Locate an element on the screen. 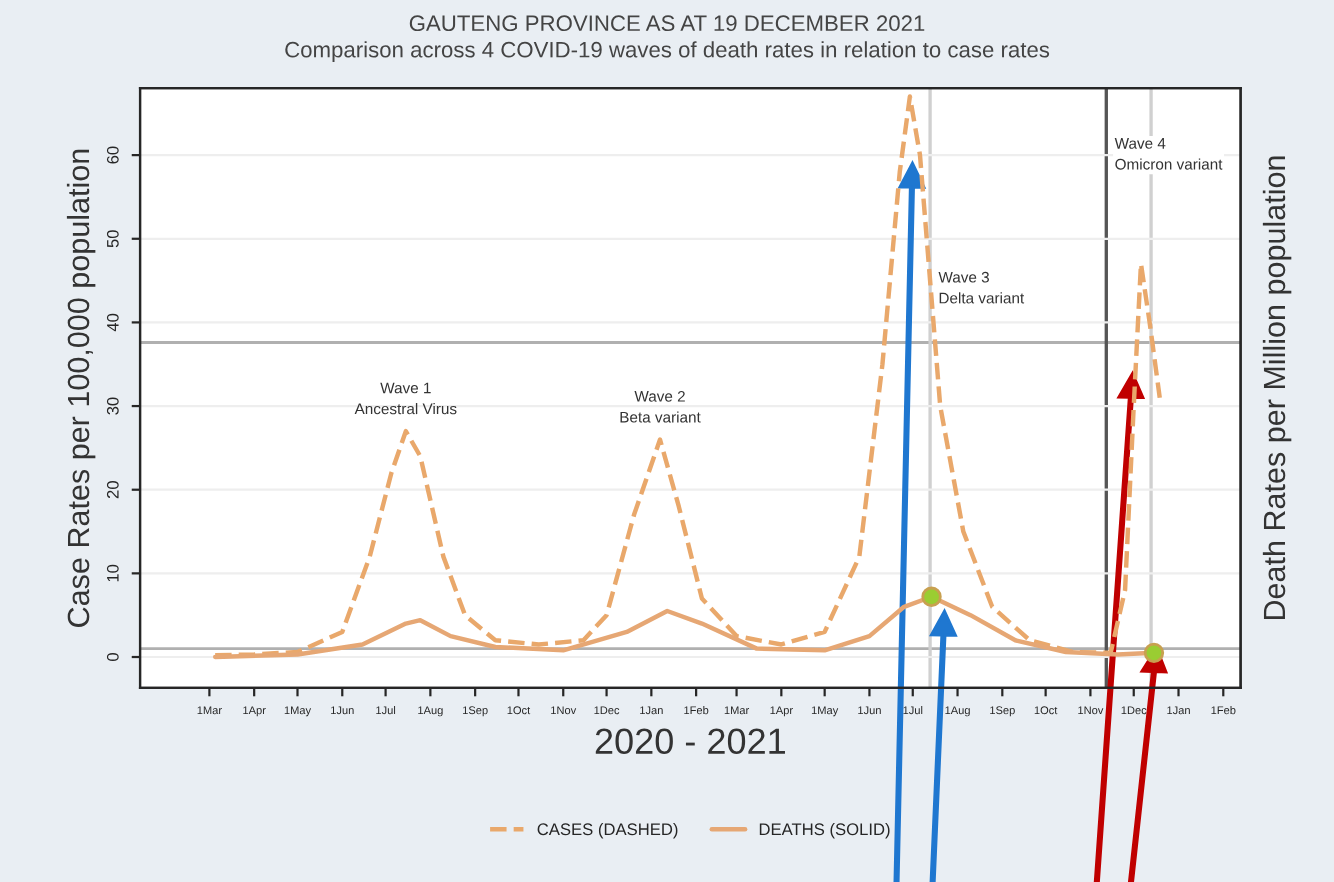  y-tick-label: 30 is located at coordinates (112, 406).